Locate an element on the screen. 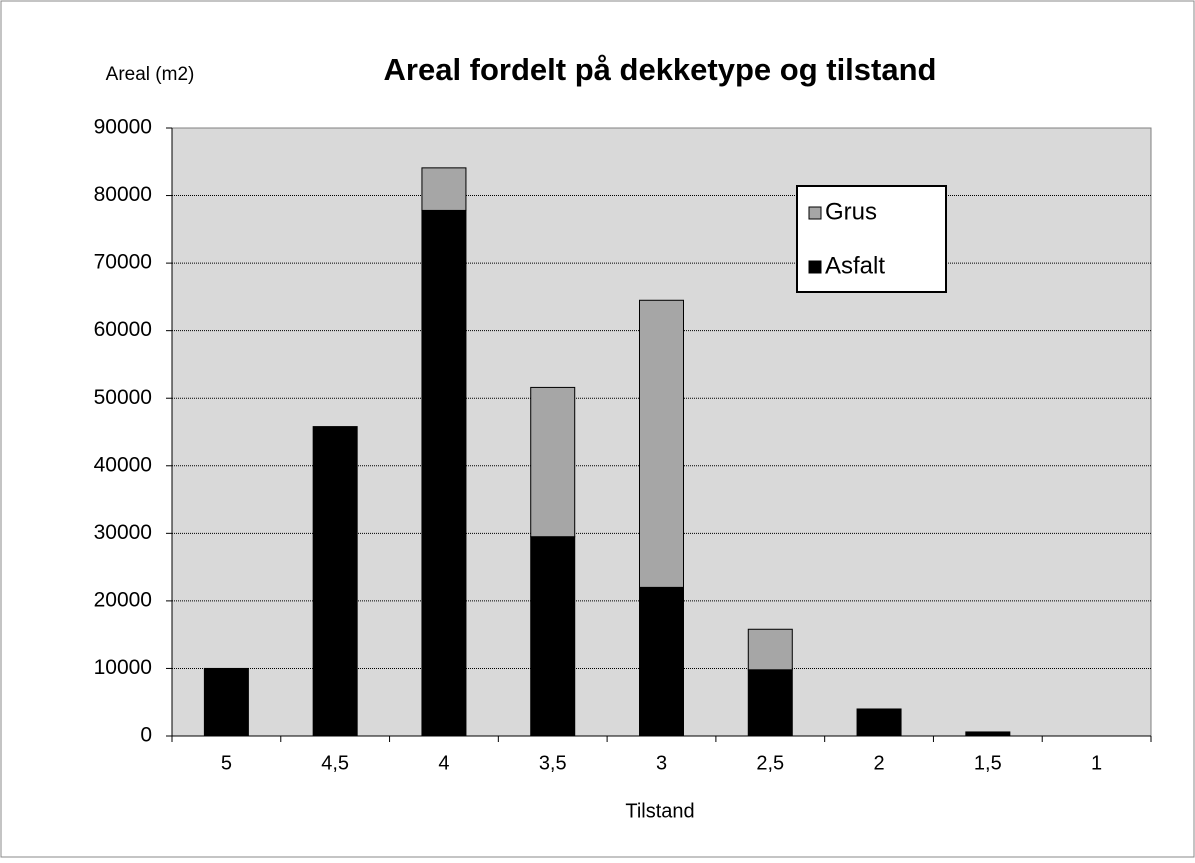 The height and width of the screenshot is (863, 1195). y-tick-label: 30000 is located at coordinates (123, 532).